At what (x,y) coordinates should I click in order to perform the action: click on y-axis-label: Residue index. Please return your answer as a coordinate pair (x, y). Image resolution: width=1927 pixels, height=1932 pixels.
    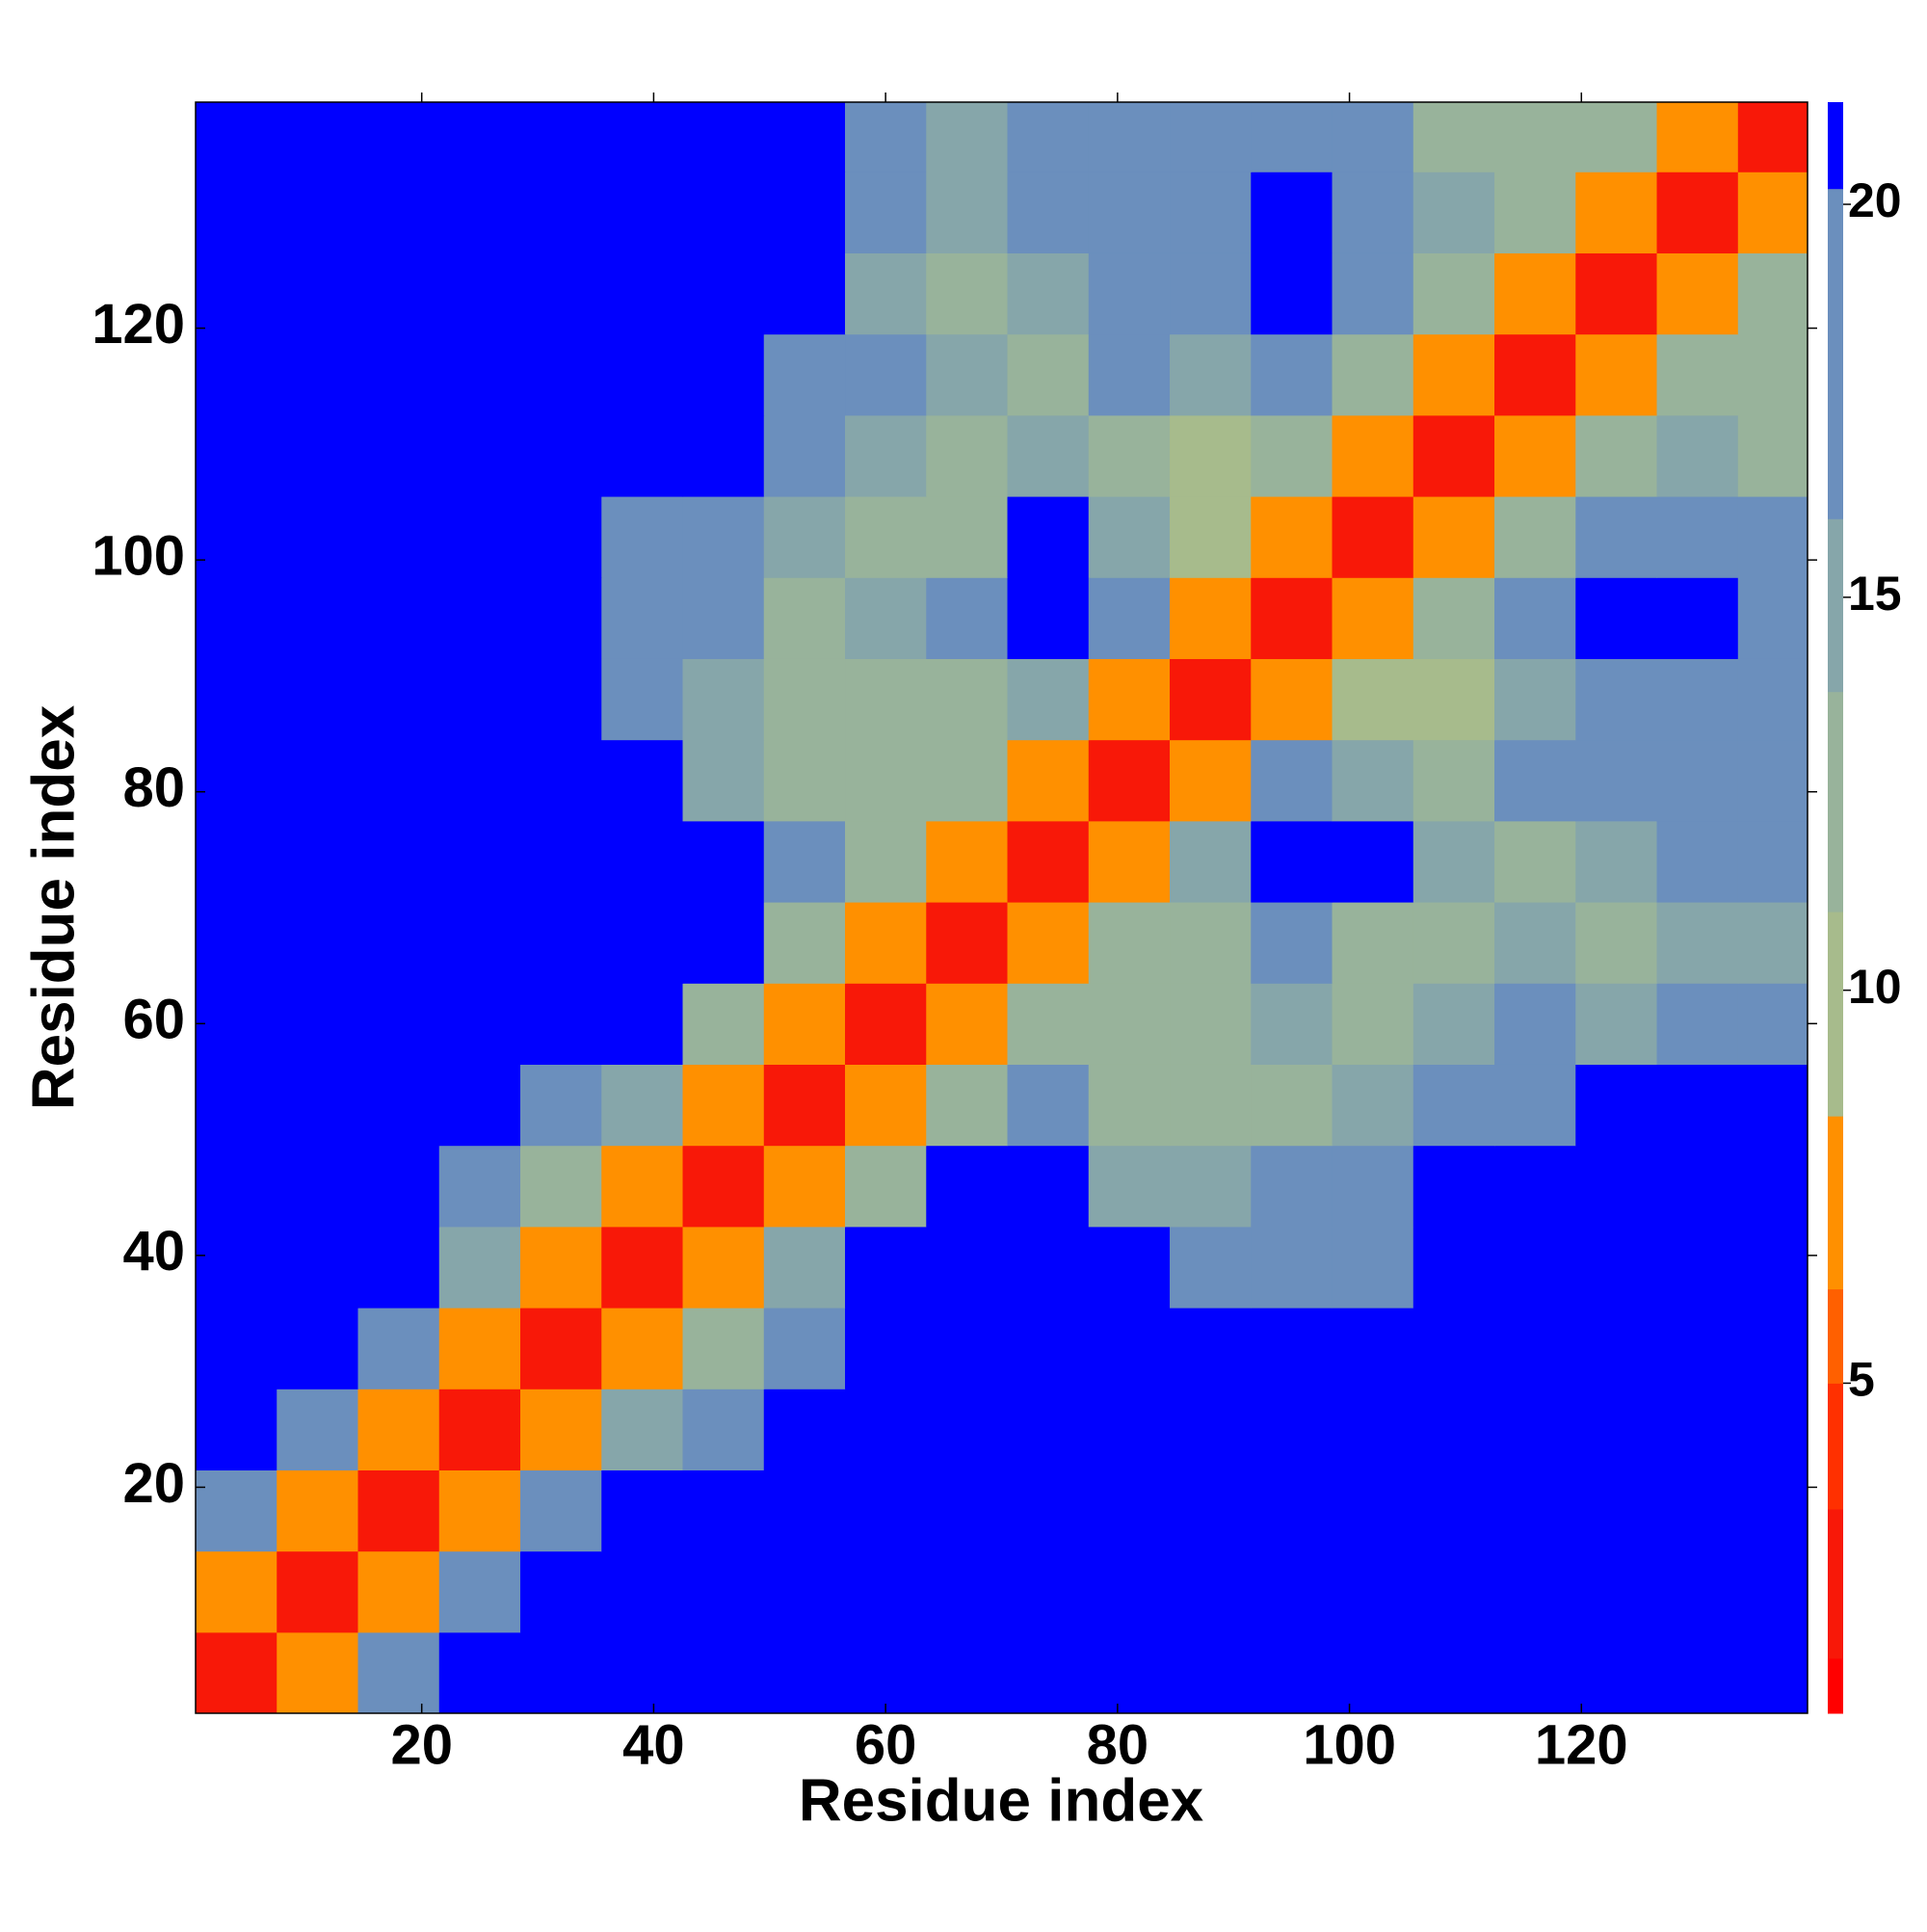
    Looking at the image, I should click on (53, 907).